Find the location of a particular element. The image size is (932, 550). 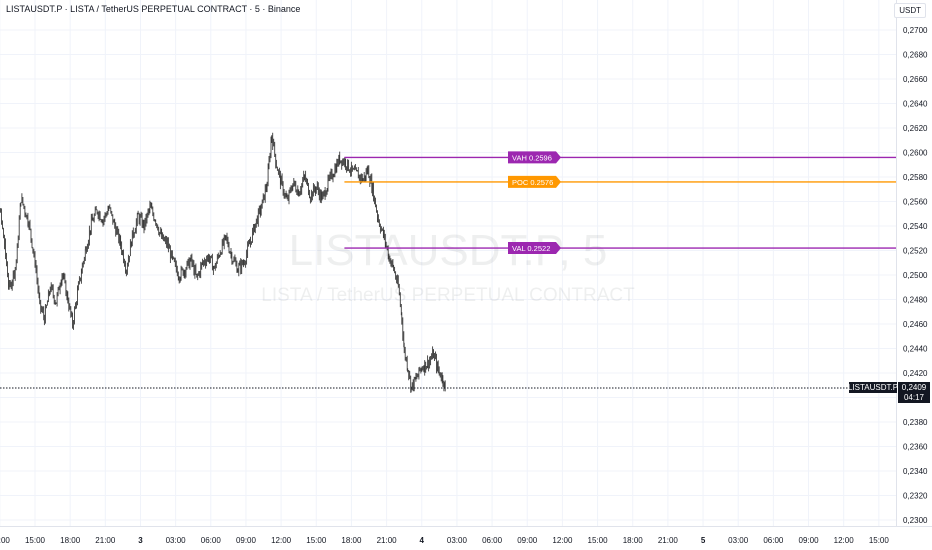

level-label: VAH 0.2596 is located at coordinates (532, 157).